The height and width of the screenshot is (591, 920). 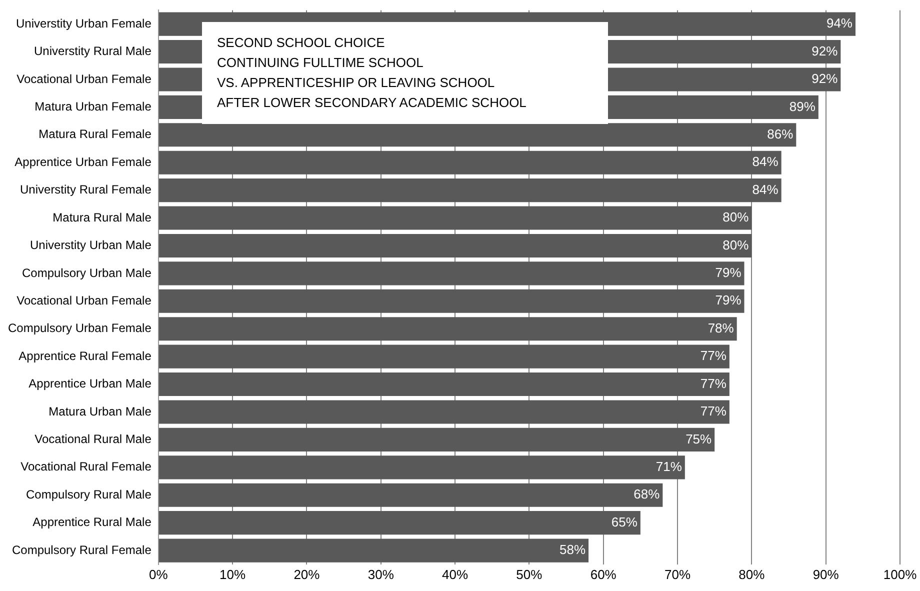 I want to click on y-tick-label: Vocational Rural Male, so click(x=93, y=439).